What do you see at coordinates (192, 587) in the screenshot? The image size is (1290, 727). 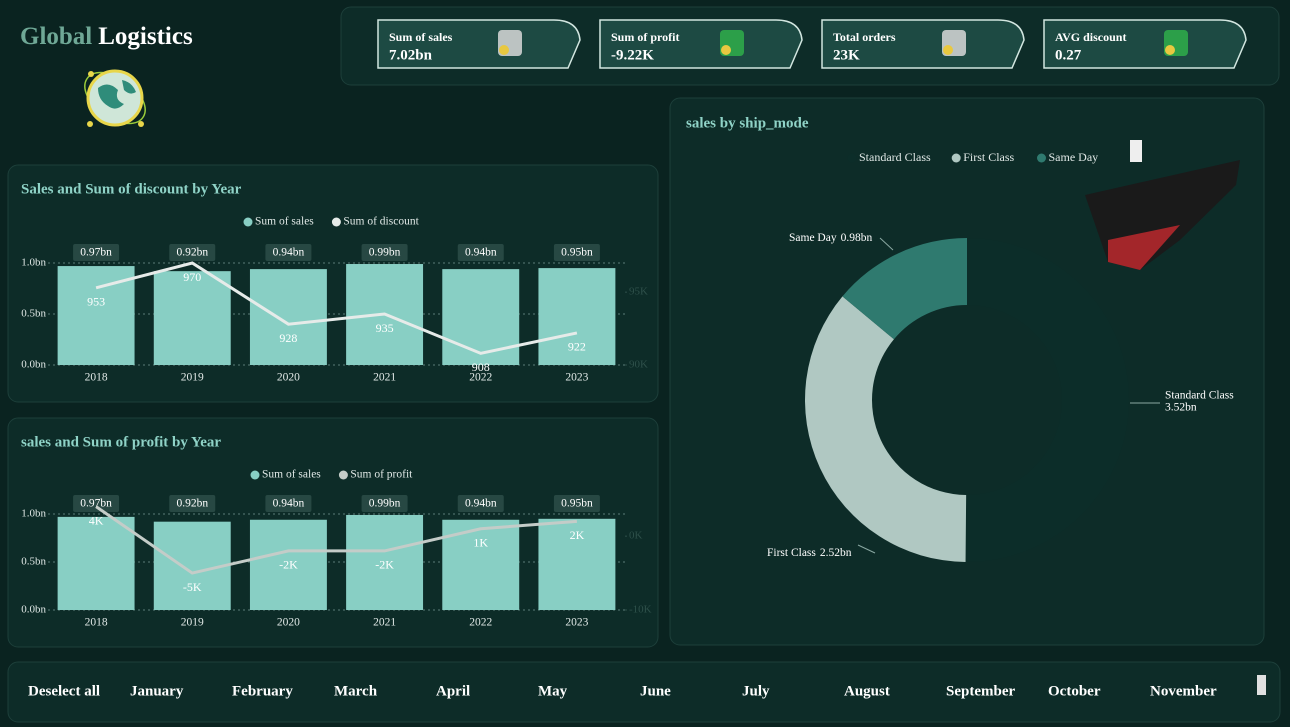 I see `line-data-label: -5K` at bounding box center [192, 587].